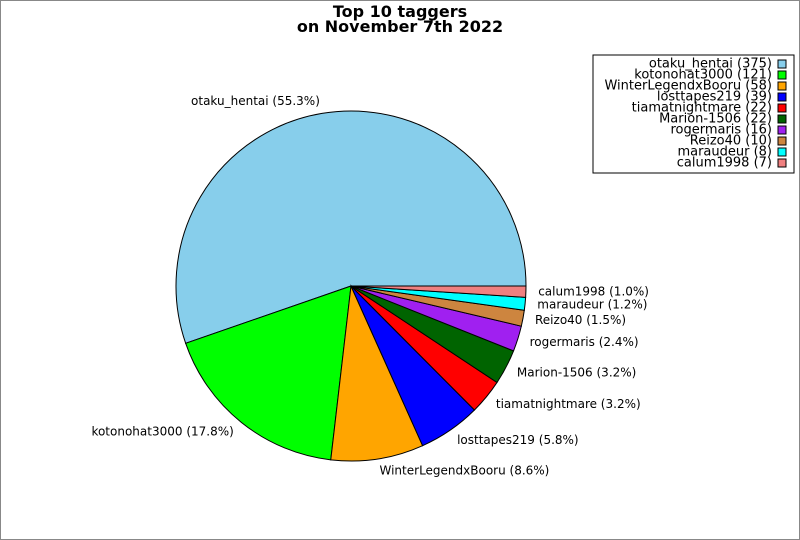 The height and width of the screenshot is (540, 800). What do you see at coordinates (714, 97) in the screenshot?
I see `legend-label-losttapes219: losttapes219 (39)` at bounding box center [714, 97].